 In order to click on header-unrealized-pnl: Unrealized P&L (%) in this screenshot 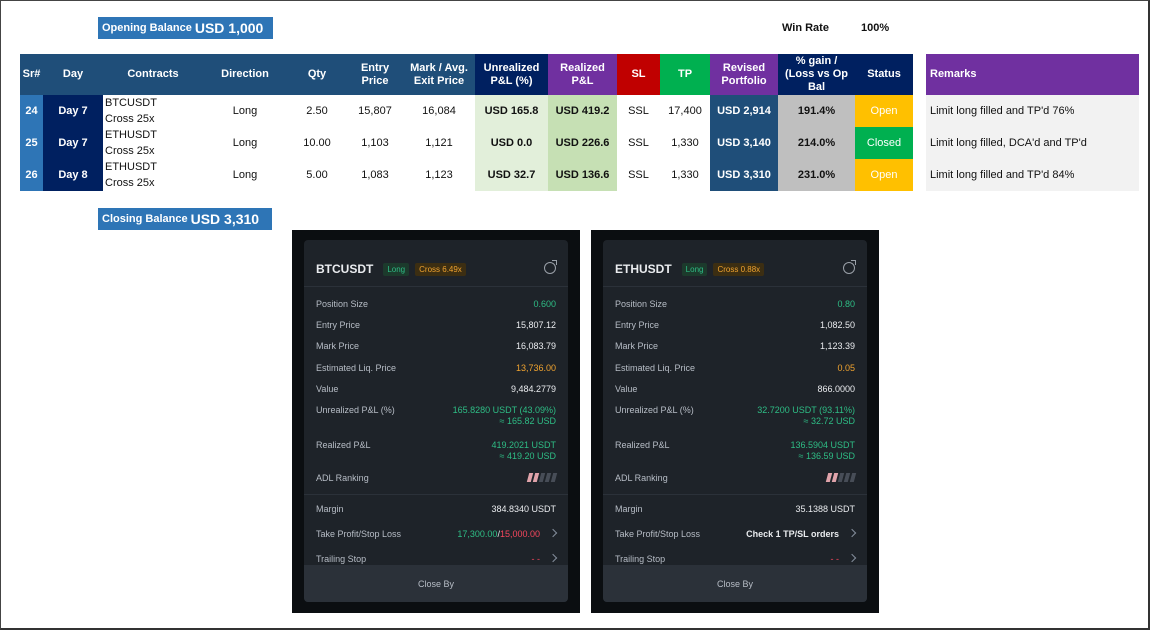, I will do `click(511, 74)`.